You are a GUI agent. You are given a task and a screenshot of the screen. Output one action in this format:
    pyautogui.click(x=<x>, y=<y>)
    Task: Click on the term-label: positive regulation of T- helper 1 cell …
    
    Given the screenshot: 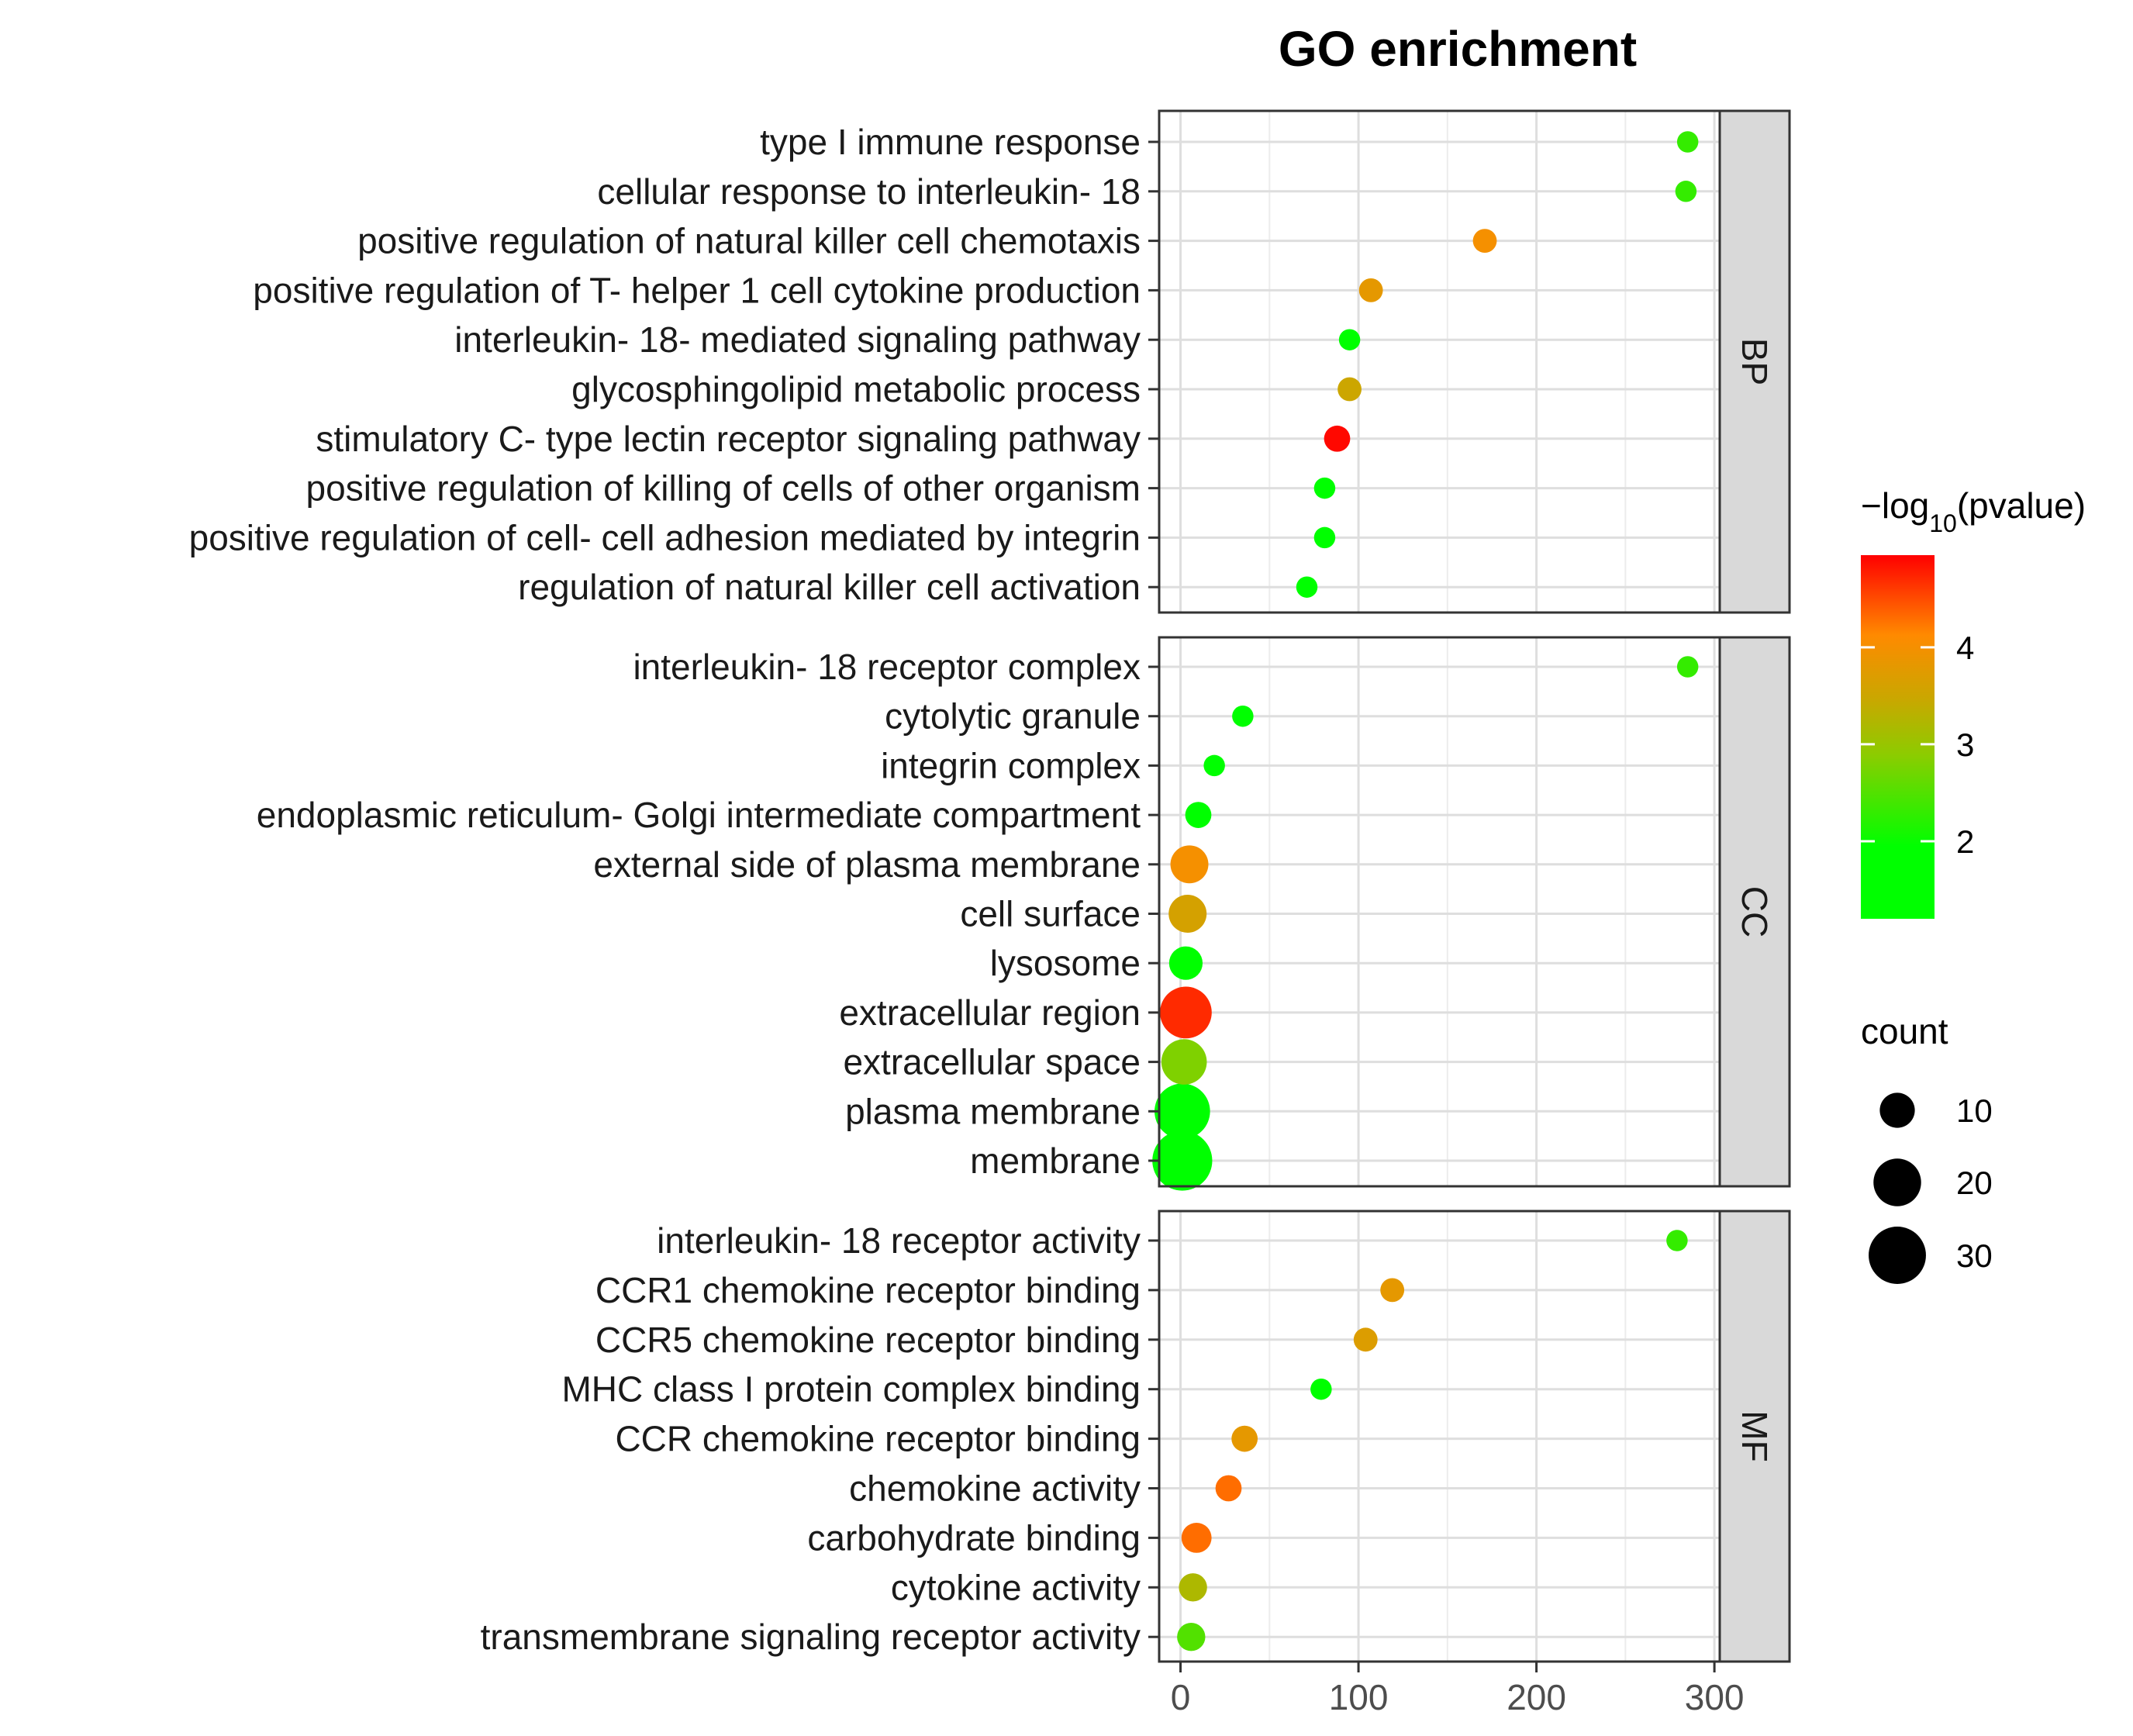 What is the action you would take?
    pyautogui.click(x=697, y=290)
    